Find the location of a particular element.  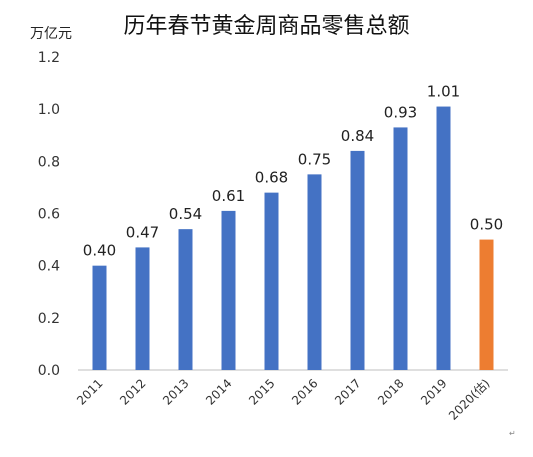

x-tick-label: 2020(估) is located at coordinates (469, 399).